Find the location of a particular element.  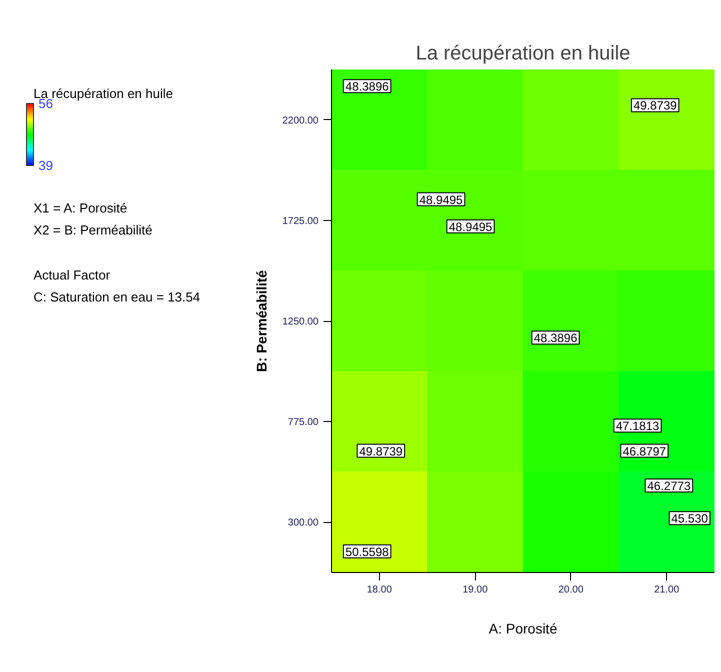

chart-title: La récupération en huile is located at coordinates (523, 53).